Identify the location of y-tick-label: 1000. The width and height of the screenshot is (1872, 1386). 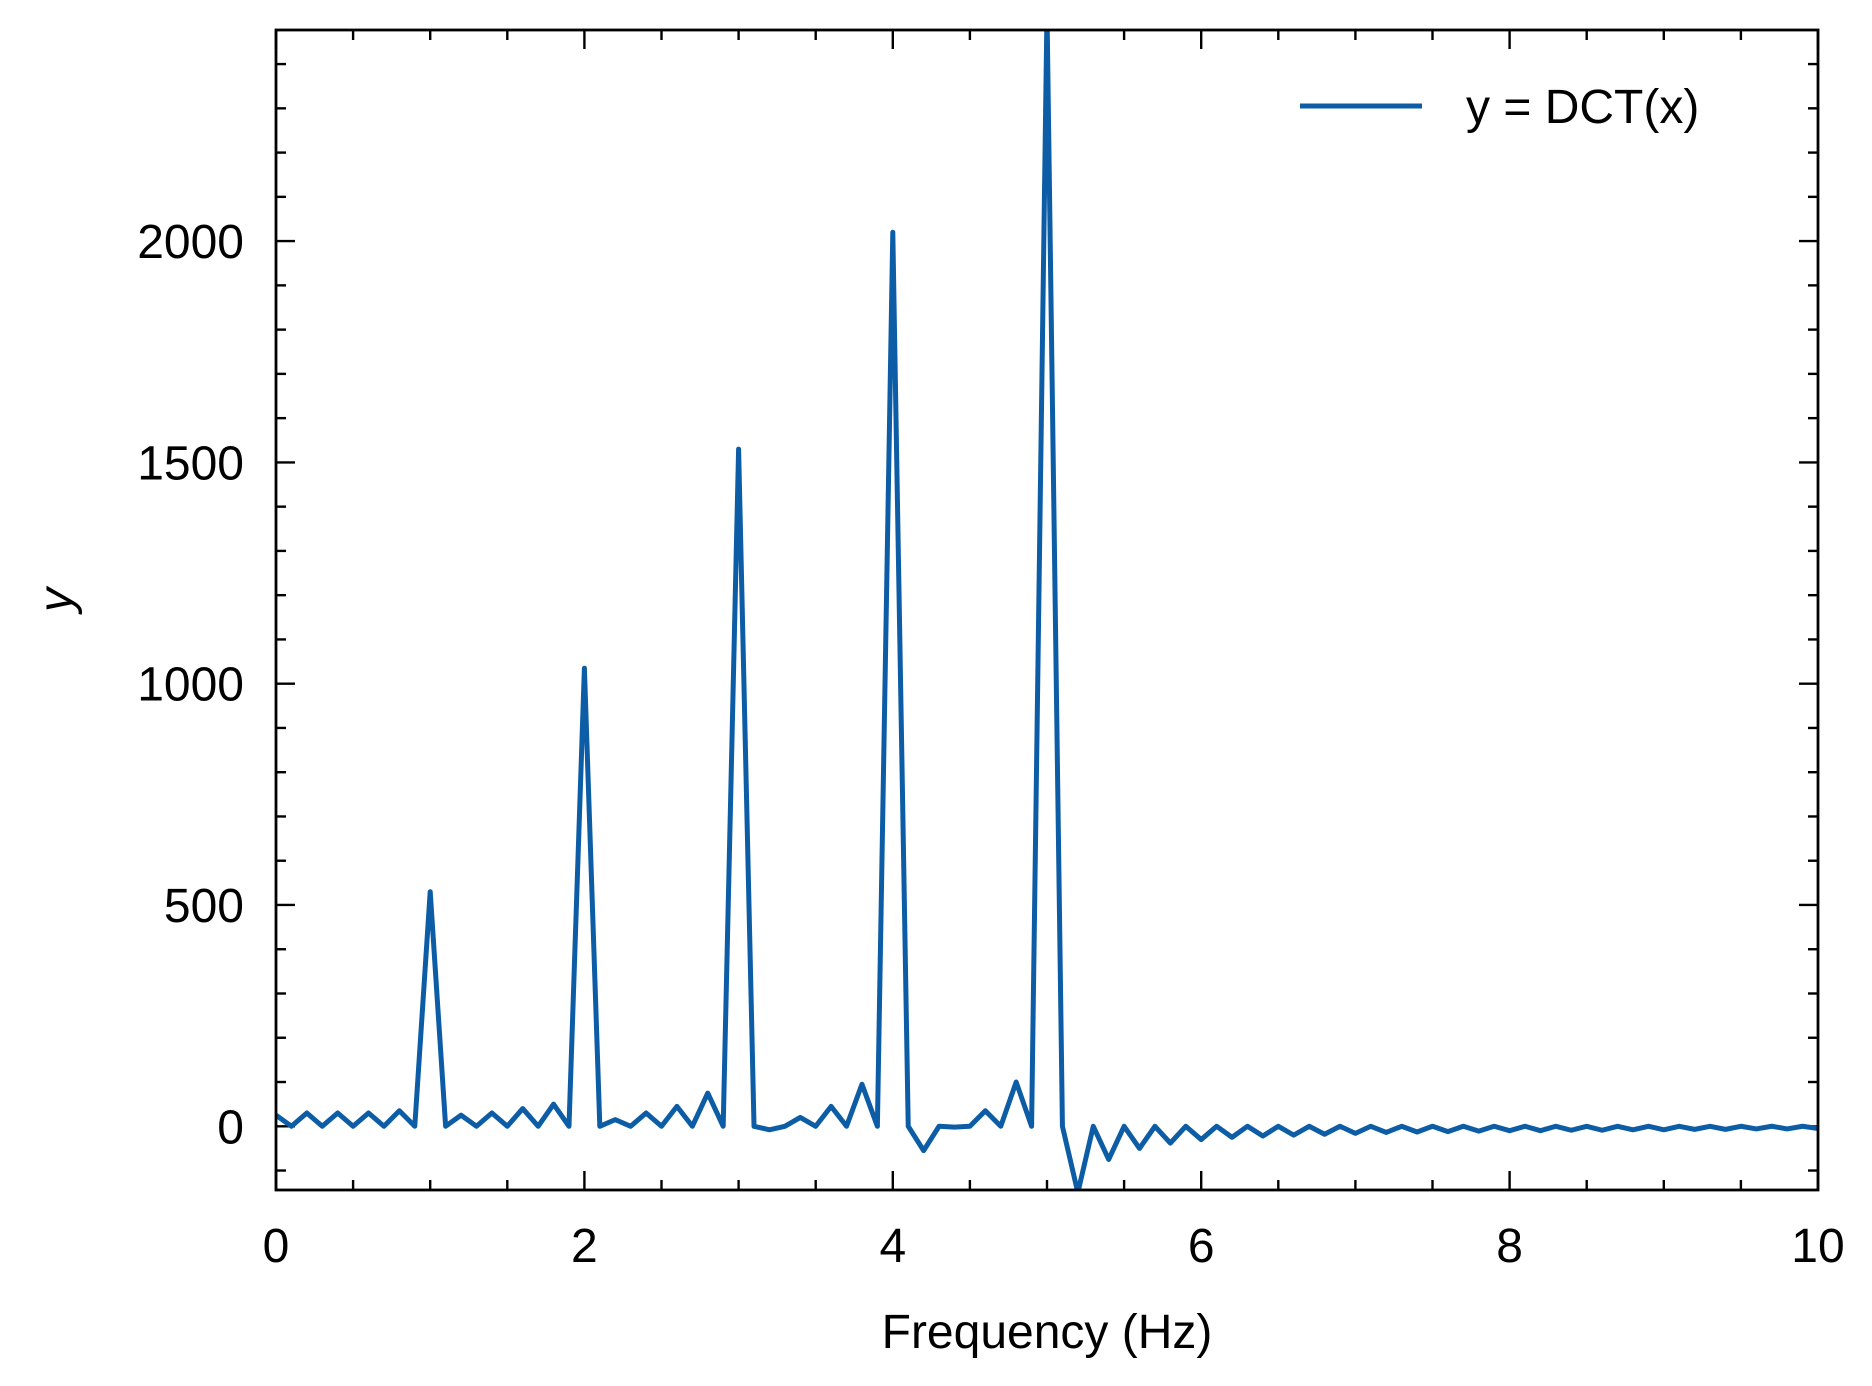
(190, 685).